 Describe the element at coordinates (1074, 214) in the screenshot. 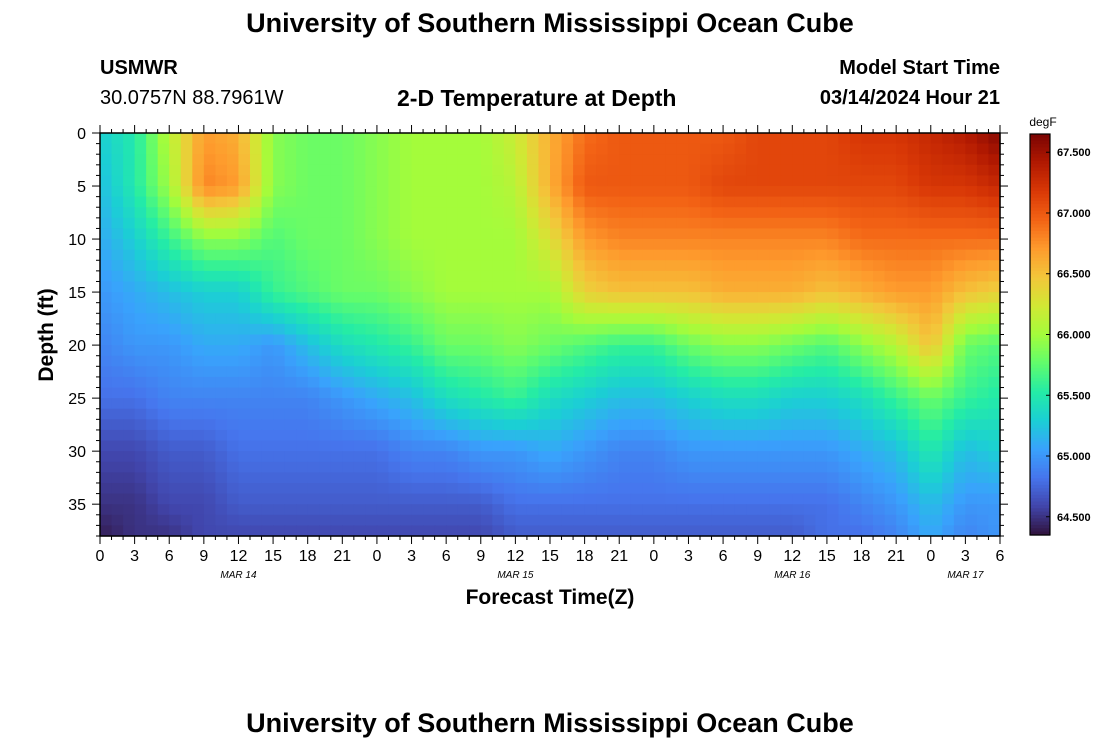

I see `colorbar-tick-label: 67.000` at that location.